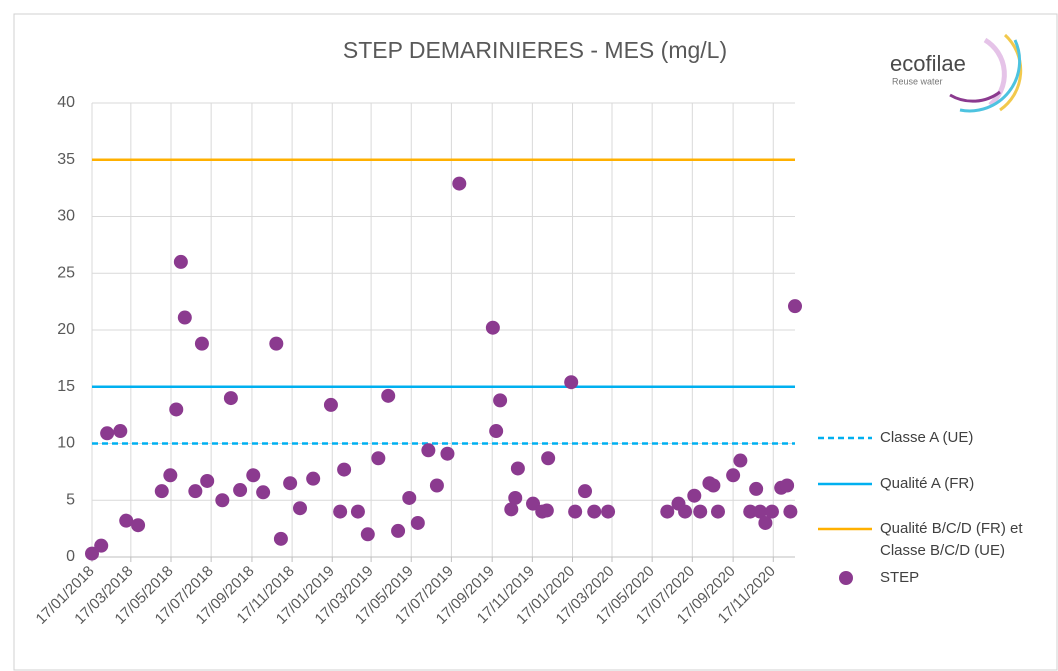  I want to click on legend-swatch, so click(846, 578).